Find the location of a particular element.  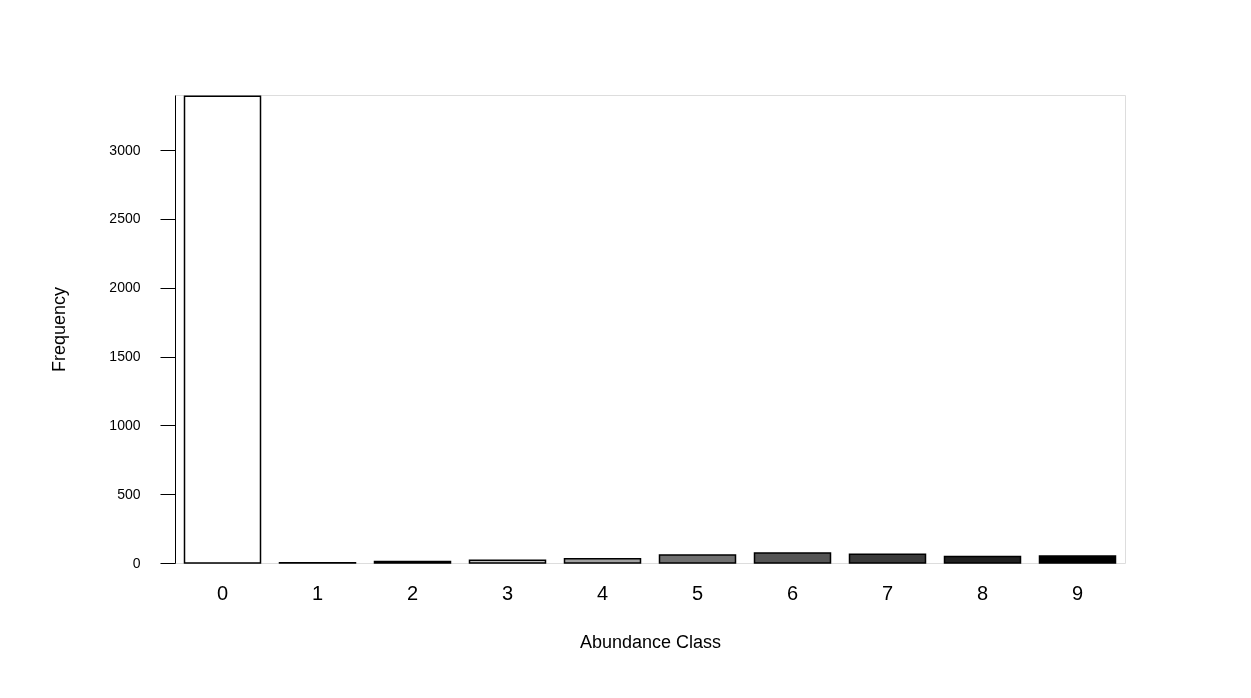

y-tick-label: 500 is located at coordinates (129, 493).